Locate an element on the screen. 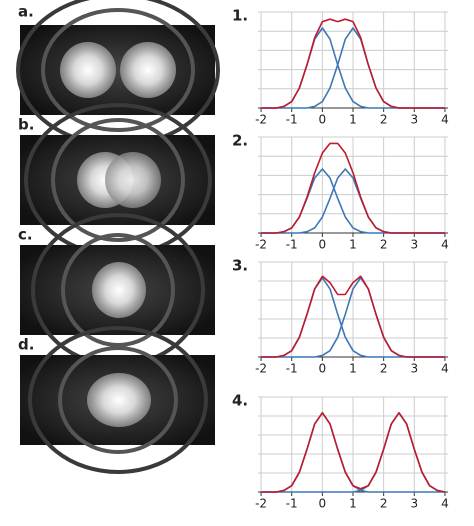 This screenshot has height=526, width=474. image-d is located at coordinates (117, 400).